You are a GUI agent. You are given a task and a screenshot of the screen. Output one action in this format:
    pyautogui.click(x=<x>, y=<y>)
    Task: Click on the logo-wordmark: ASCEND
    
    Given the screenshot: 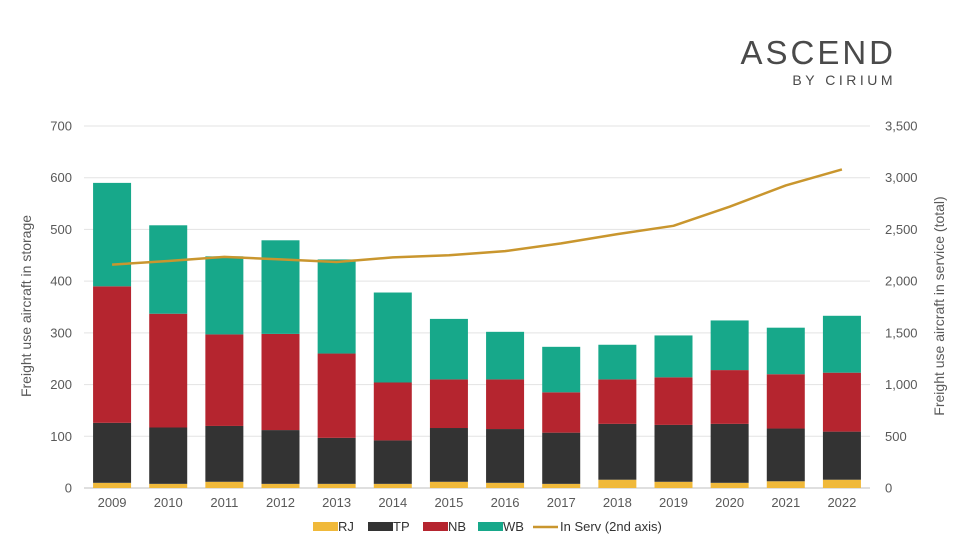 What is the action you would take?
    pyautogui.click(x=818, y=52)
    